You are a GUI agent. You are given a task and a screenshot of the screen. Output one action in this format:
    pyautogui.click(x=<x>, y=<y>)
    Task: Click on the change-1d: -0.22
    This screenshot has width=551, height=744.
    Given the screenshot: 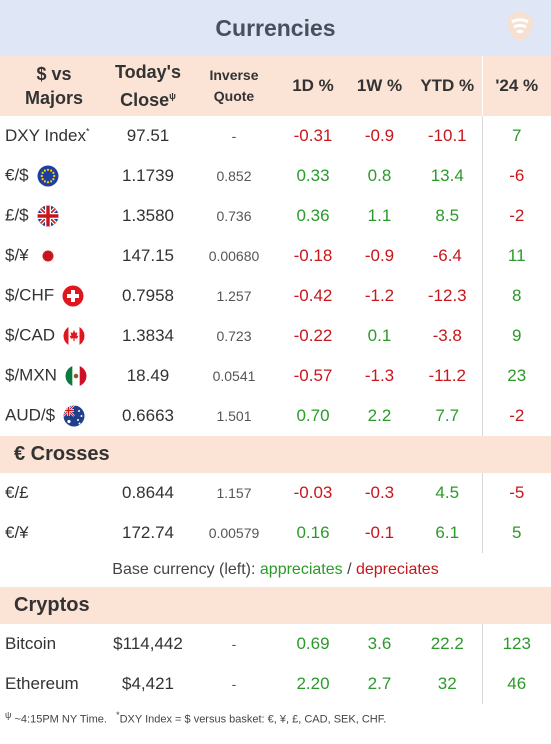 What is the action you would take?
    pyautogui.click(x=313, y=335)
    